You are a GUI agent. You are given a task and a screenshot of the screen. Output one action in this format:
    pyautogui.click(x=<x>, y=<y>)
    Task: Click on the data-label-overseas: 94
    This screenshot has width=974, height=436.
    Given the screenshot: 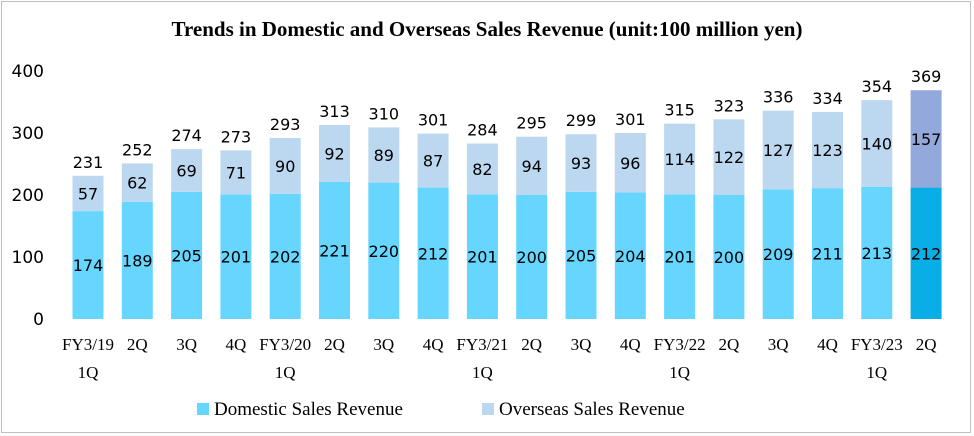 What is the action you would take?
    pyautogui.click(x=532, y=166)
    